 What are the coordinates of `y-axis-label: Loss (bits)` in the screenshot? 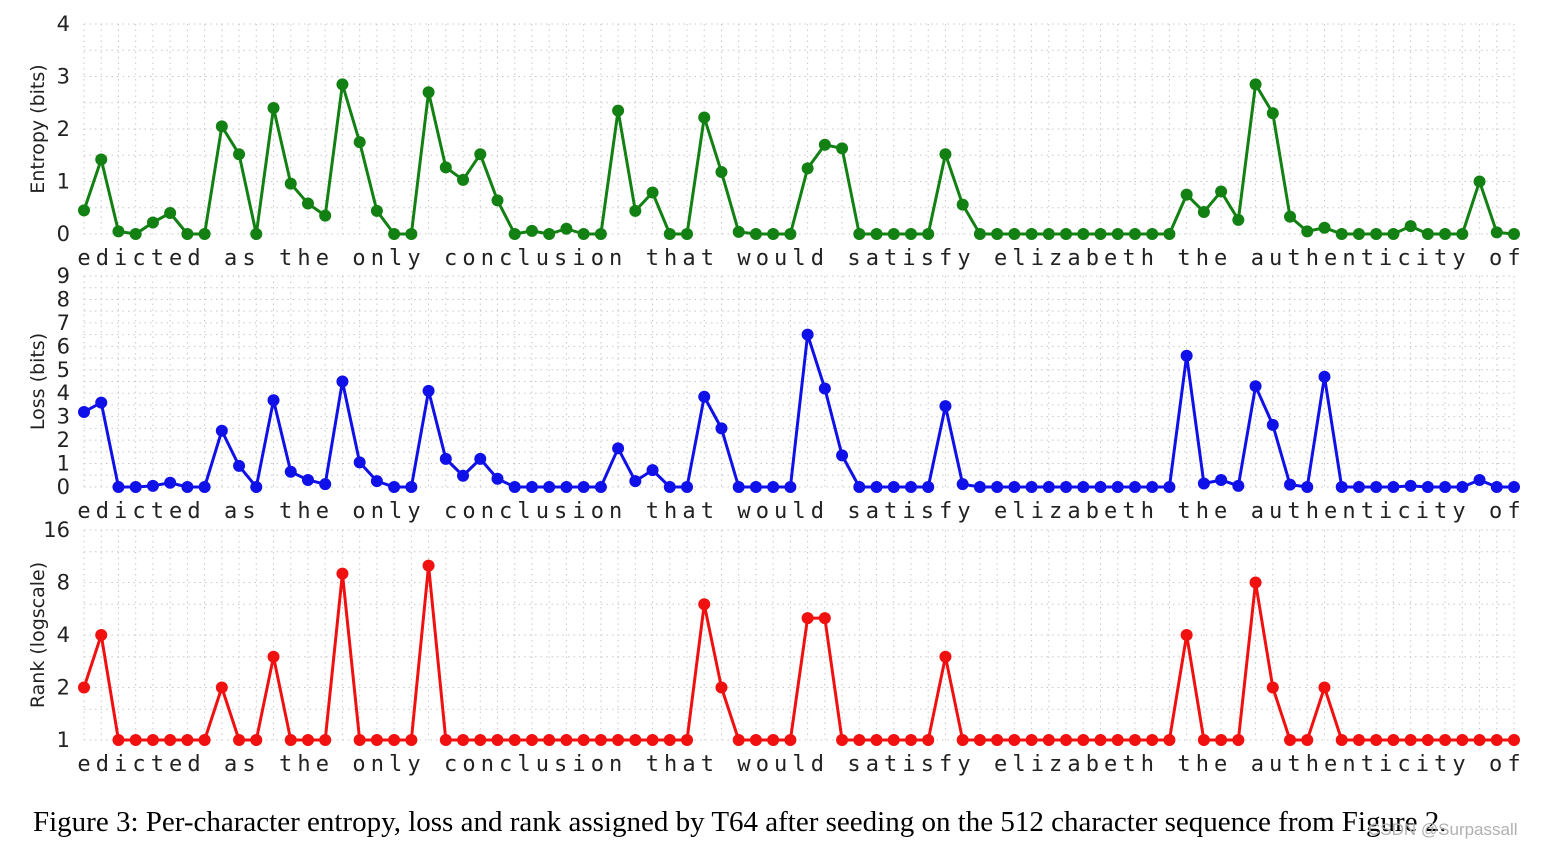 It's located at (38, 381).